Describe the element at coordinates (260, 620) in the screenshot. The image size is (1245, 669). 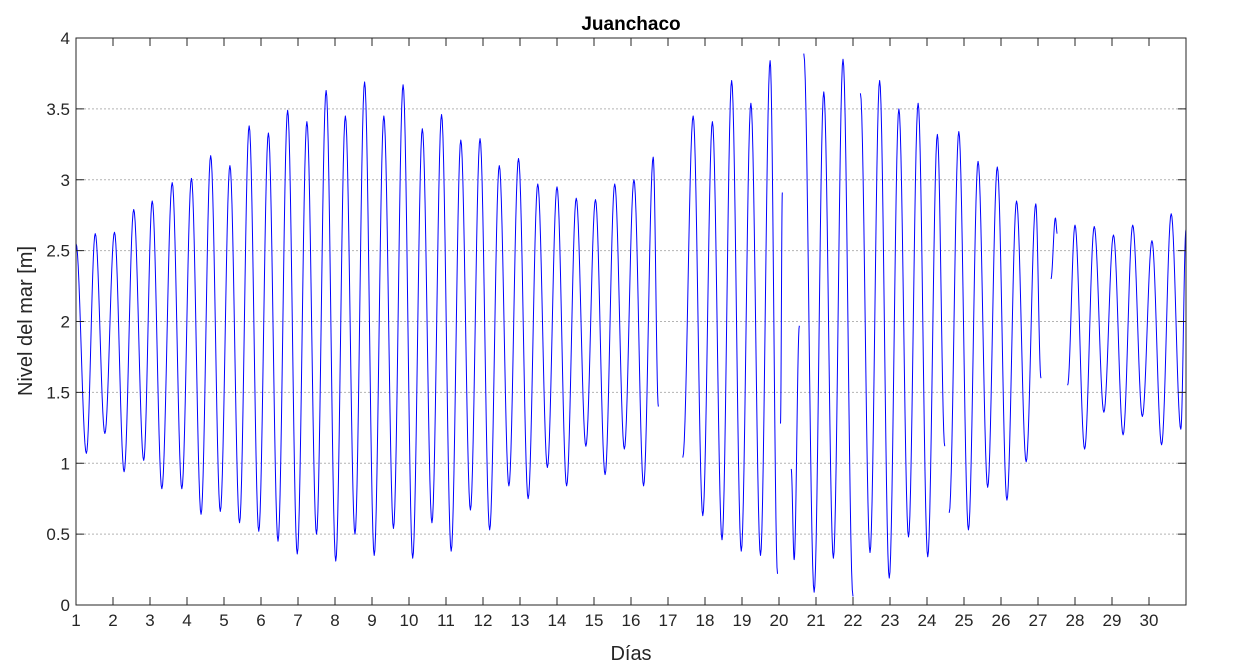
I see `x-tick-label: 6` at that location.